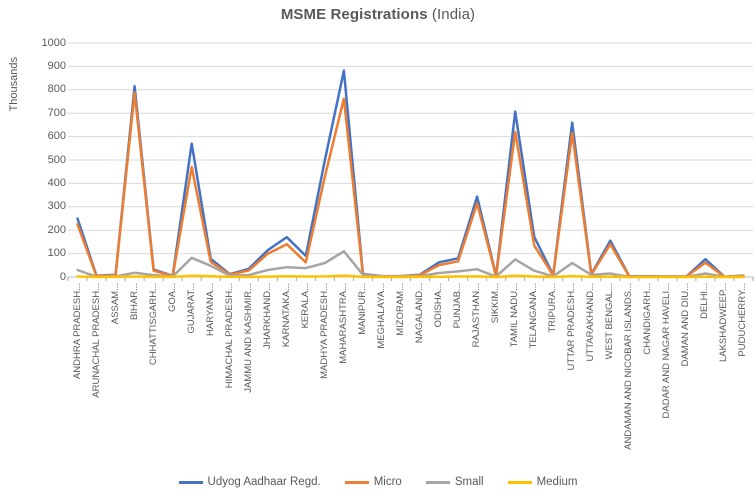 This screenshot has height=496, width=756. Describe the element at coordinates (56, 136) in the screenshot. I see `y-tick-label: 600` at that location.